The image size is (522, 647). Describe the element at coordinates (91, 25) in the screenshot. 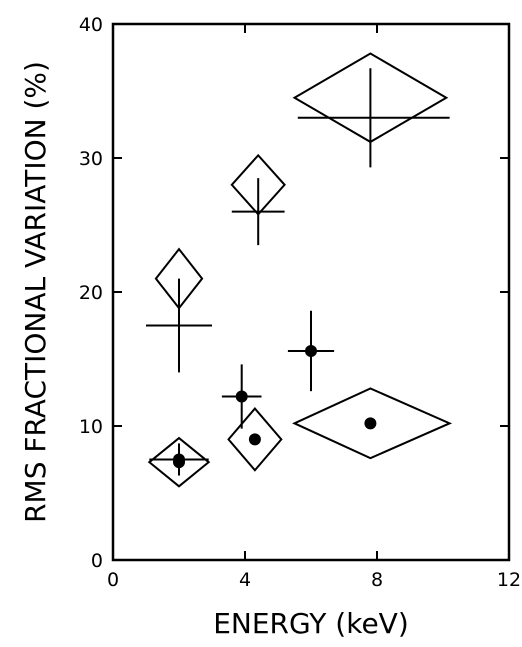

I see `y-tick-label: 40` at that location.